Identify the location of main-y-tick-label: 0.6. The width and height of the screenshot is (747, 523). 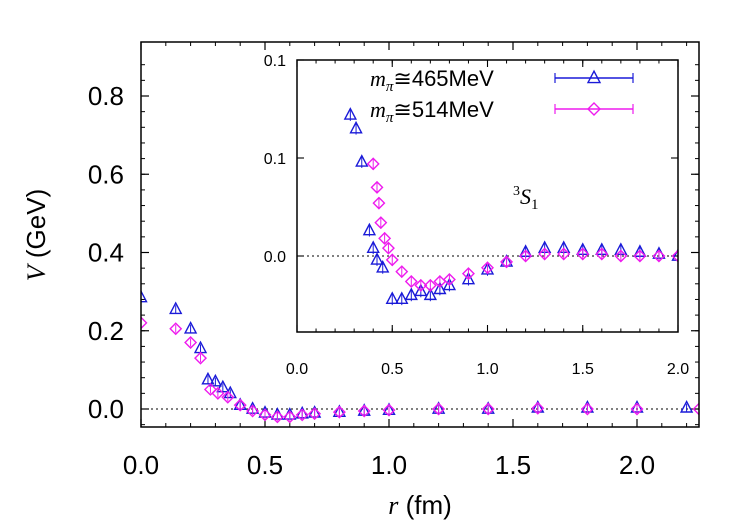
(106, 174).